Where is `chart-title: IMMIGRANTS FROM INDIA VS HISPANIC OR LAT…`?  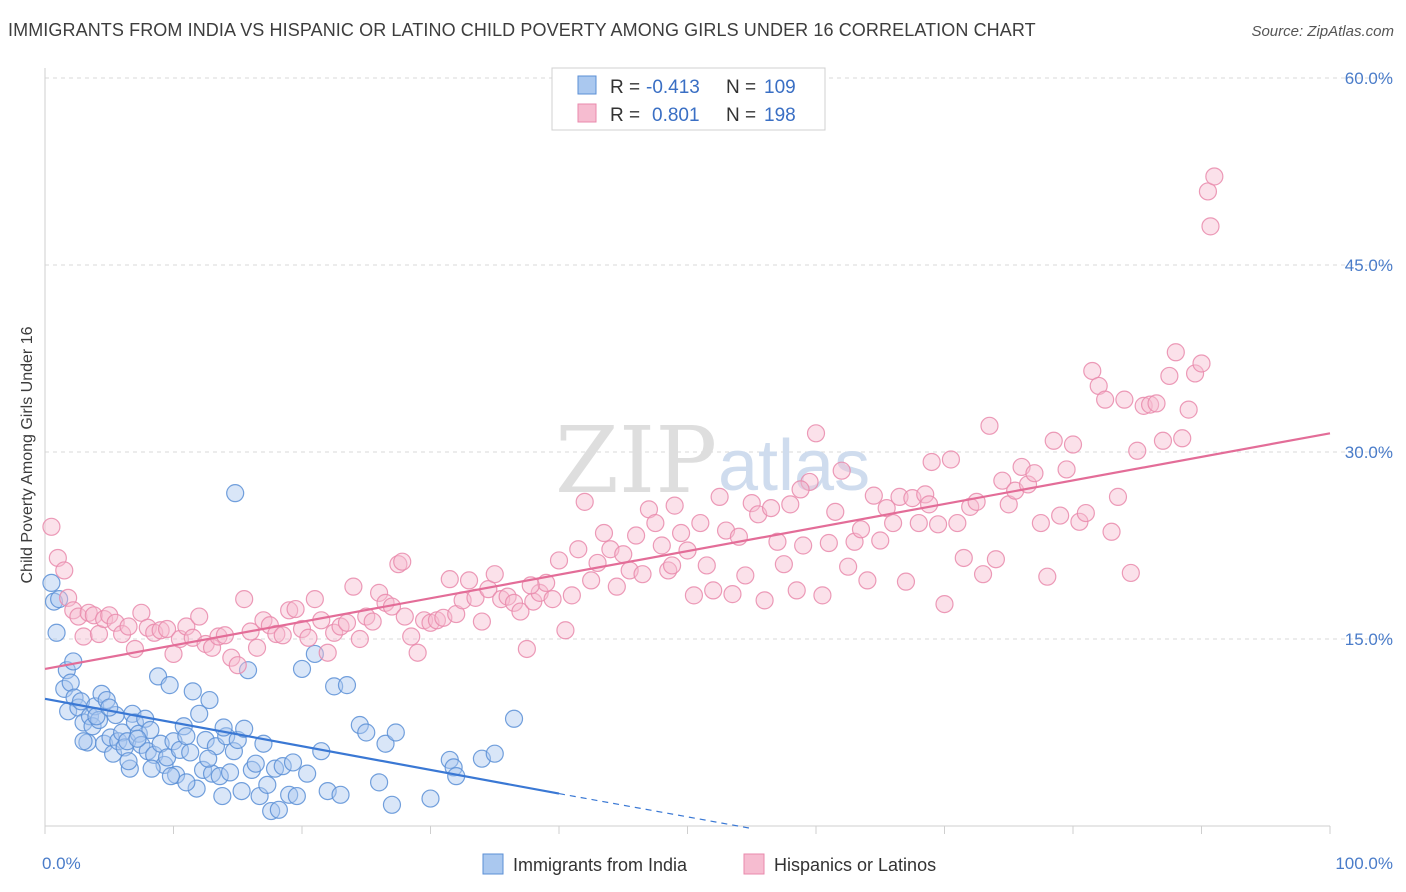
chart-title: IMMIGRANTS FROM INDIA VS HISPANIC OR LAT… is located at coordinates (522, 30).